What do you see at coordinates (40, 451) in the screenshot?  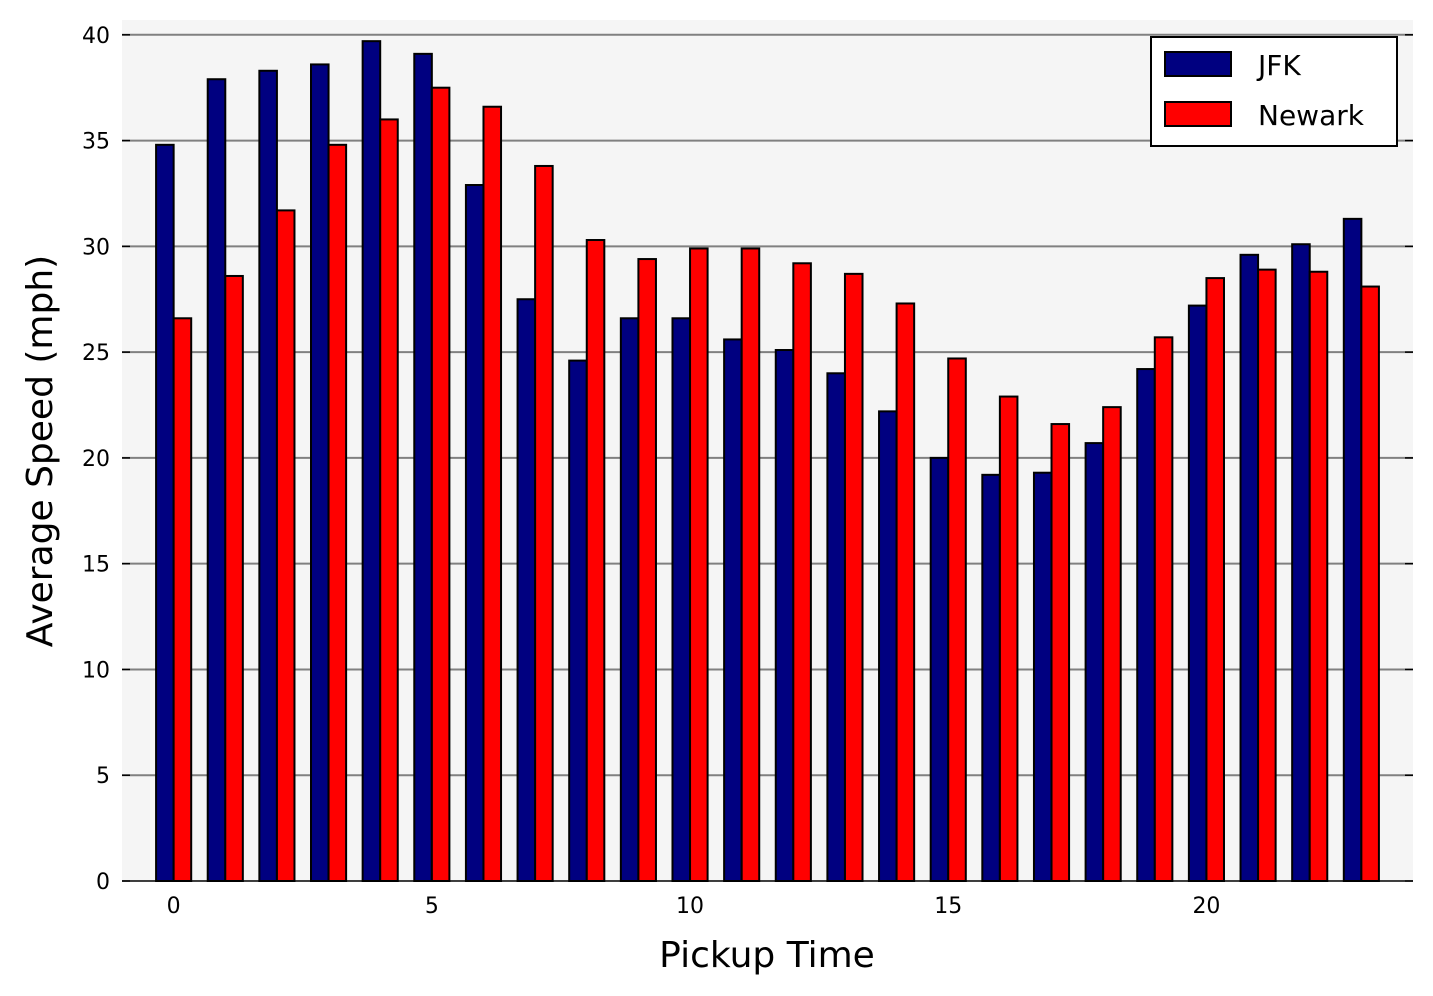 I see `y-axis-label: Average Speed (mph)` at bounding box center [40, 451].